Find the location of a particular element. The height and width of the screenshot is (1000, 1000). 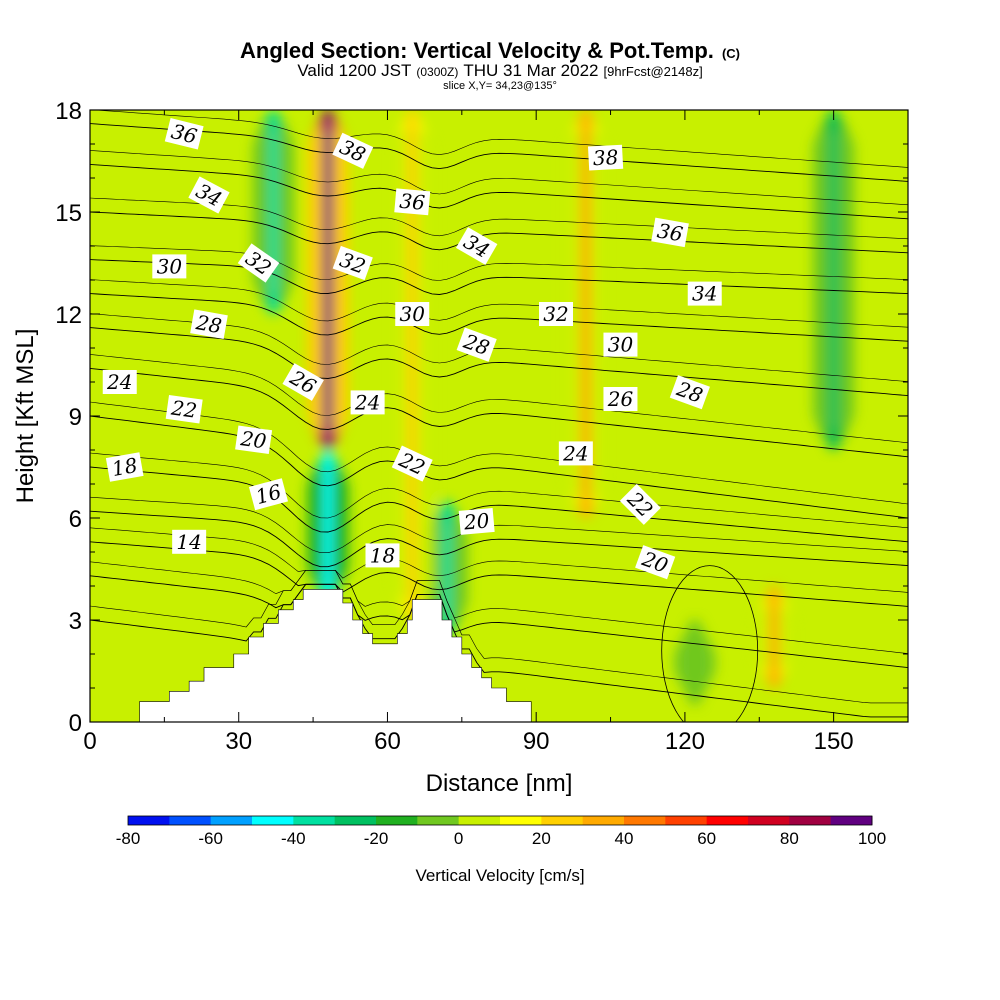

x-tick-label: 150 is located at coordinates (834, 741).